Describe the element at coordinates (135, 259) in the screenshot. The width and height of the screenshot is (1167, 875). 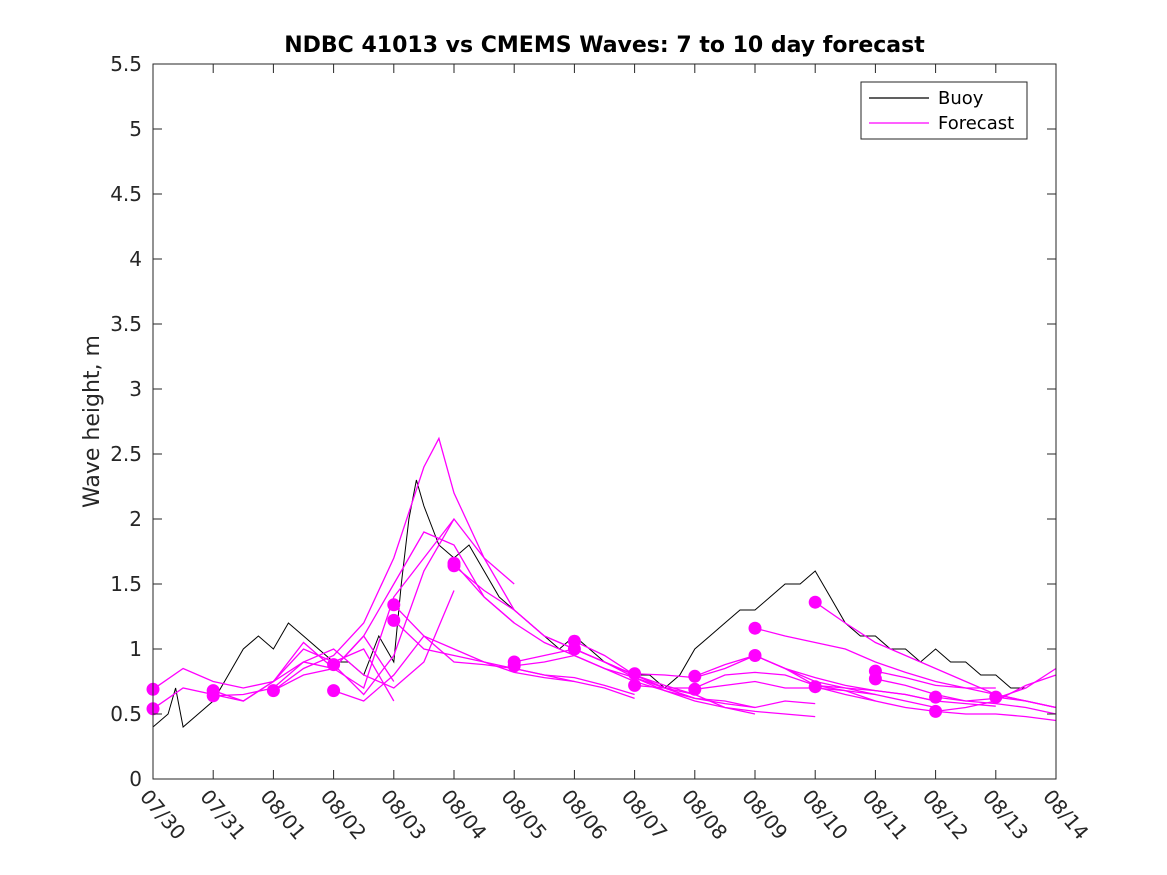
I see `y-tick-label: 4` at that location.